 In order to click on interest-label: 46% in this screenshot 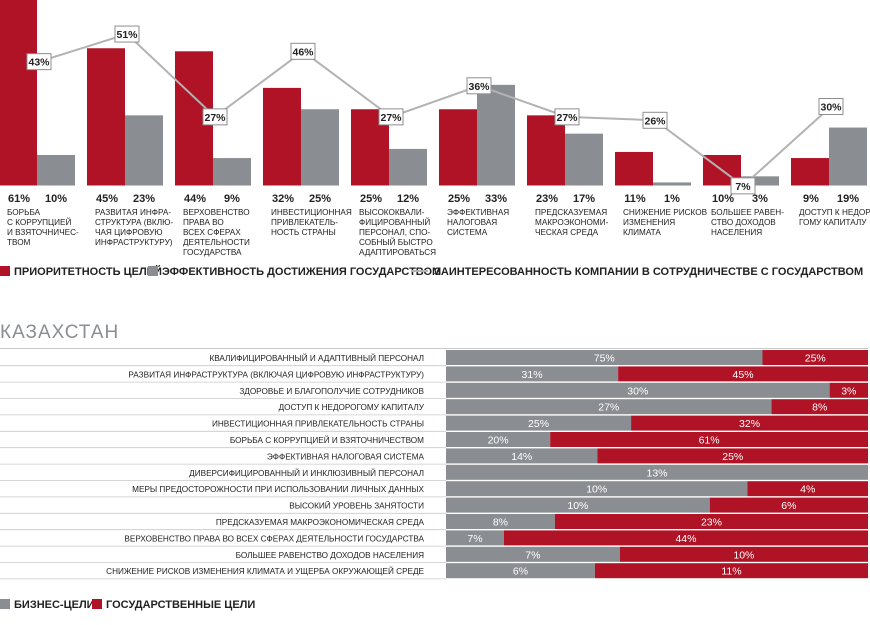, I will do `click(303, 52)`.